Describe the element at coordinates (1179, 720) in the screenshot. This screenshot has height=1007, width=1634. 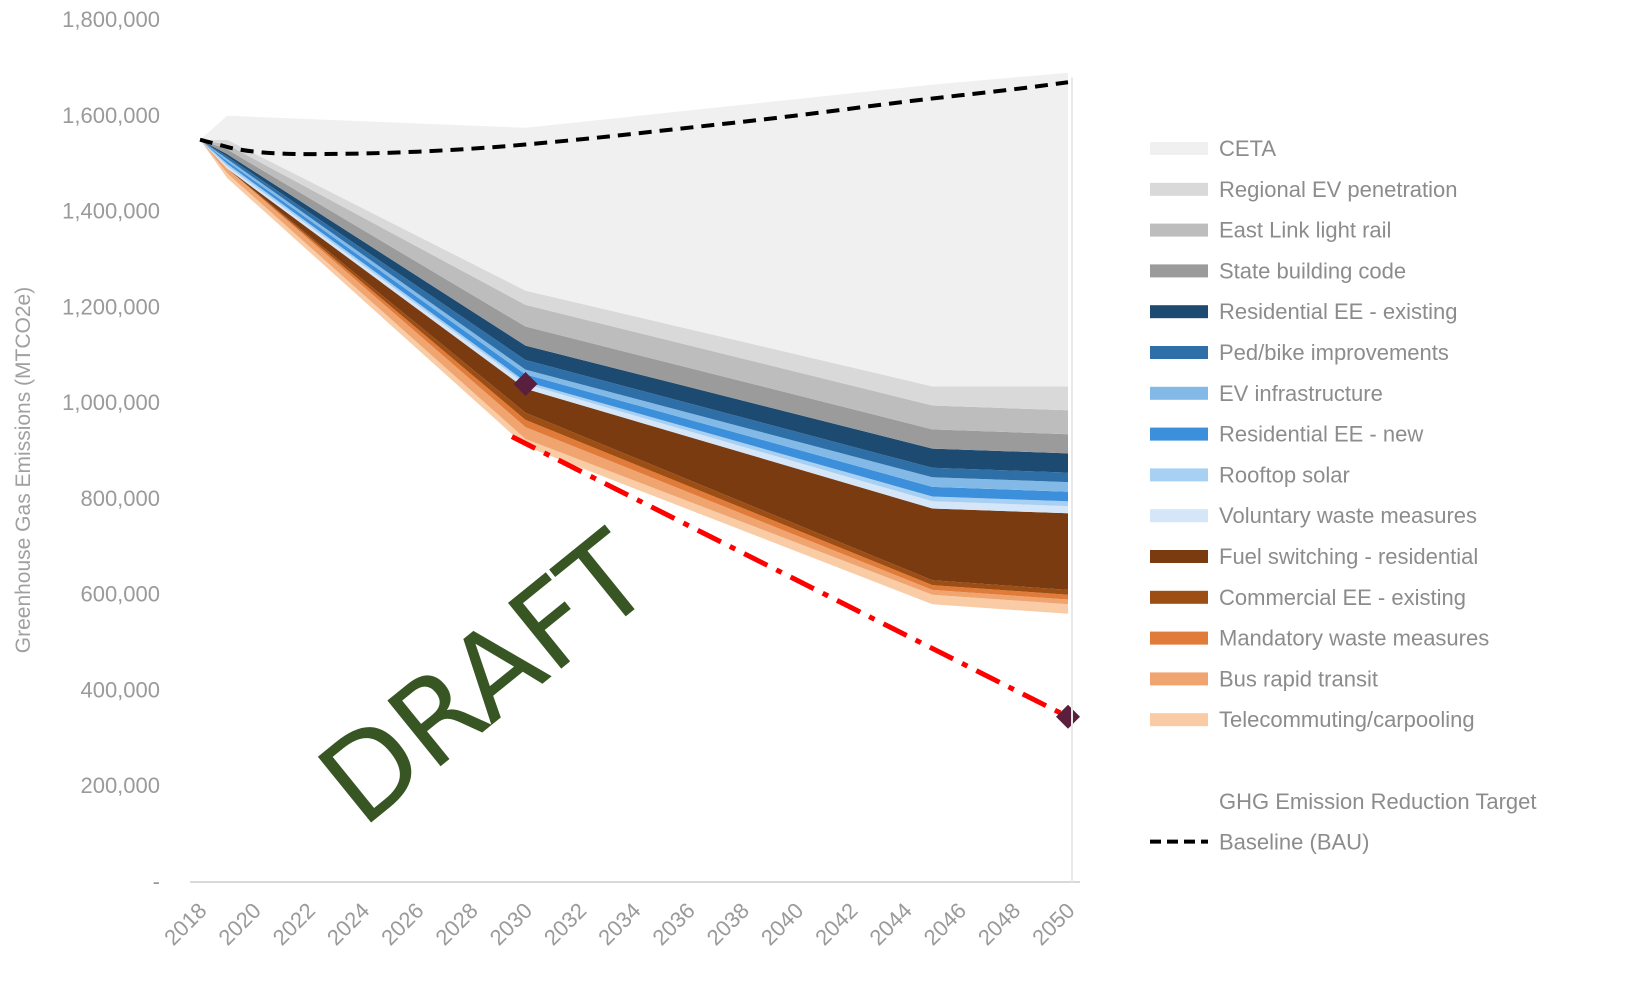
I see `legend-swatch-telecommuting-carpooling` at that location.